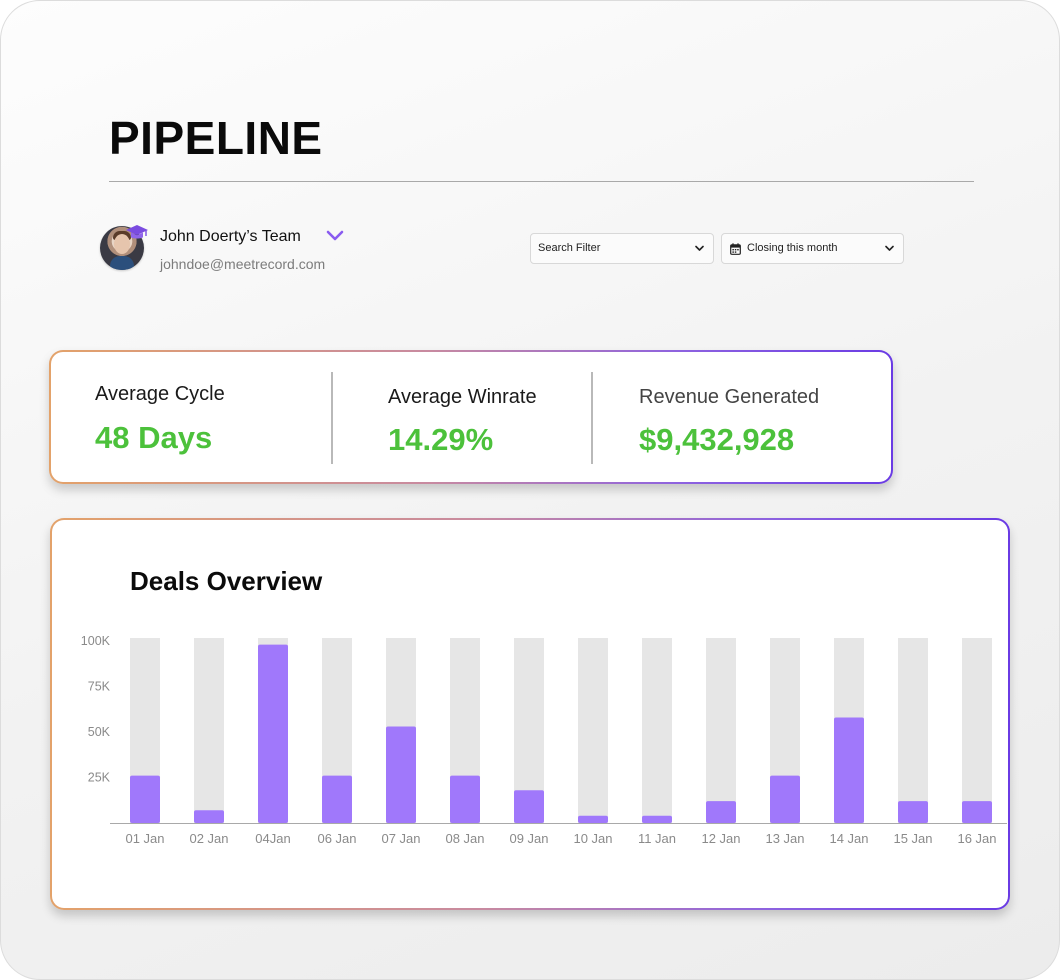  I want to click on closing-period-select: Closing this month, so click(812, 248).